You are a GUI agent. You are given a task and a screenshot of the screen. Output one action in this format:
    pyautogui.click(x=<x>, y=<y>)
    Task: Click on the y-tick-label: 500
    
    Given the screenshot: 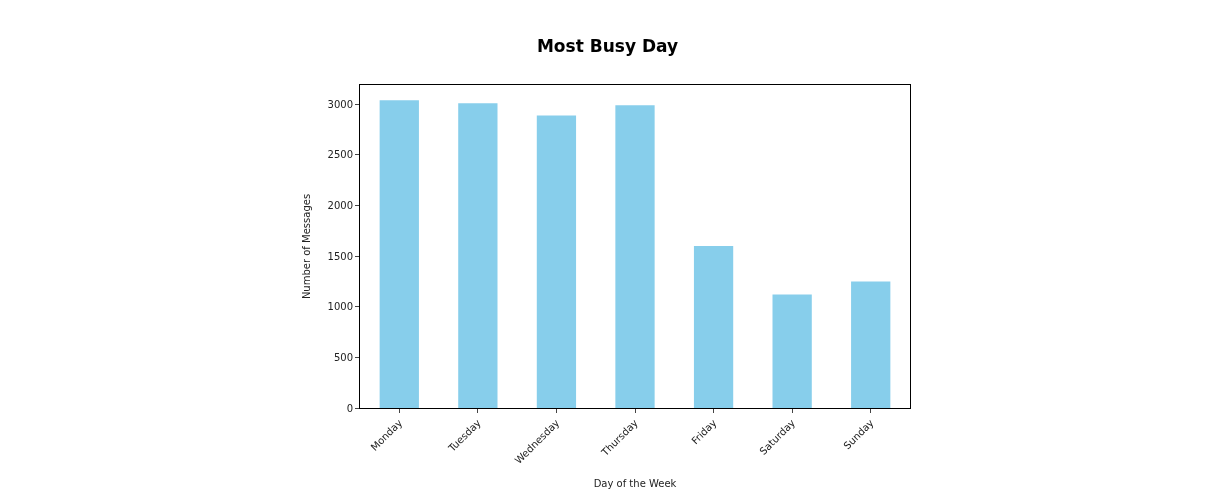 What is the action you would take?
    pyautogui.click(x=343, y=357)
    